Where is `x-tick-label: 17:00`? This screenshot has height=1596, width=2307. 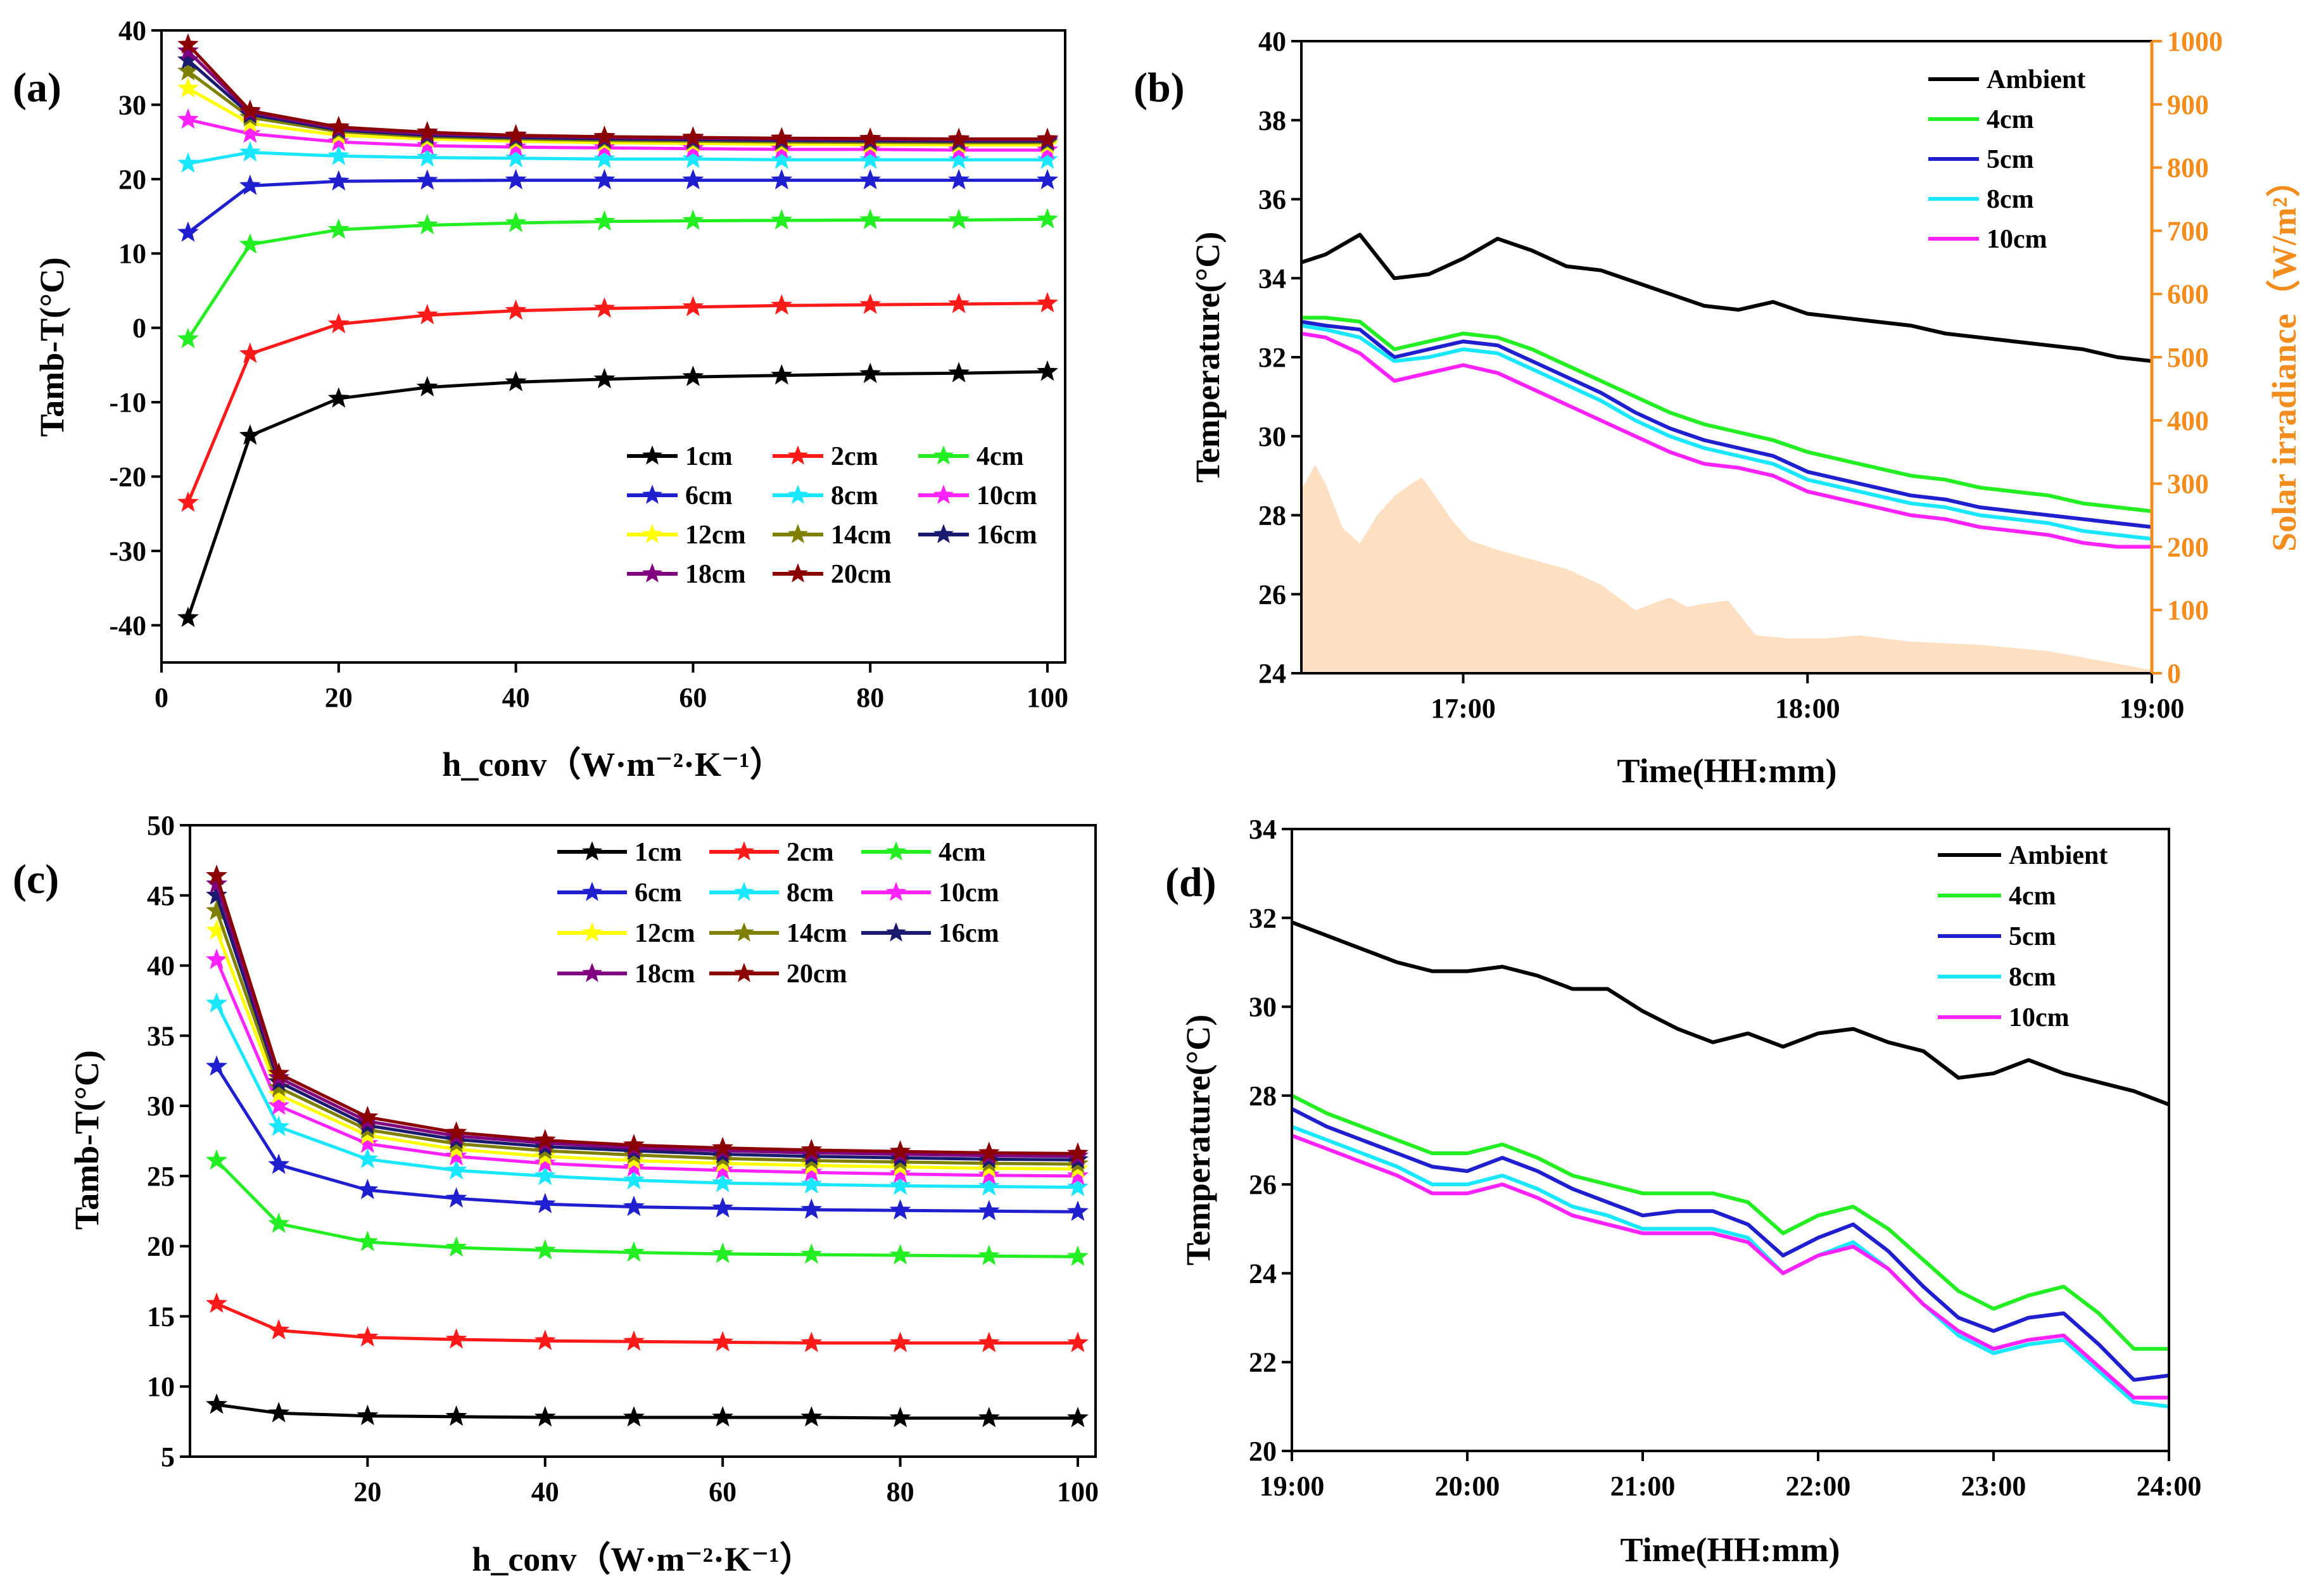 x-tick-label: 17:00 is located at coordinates (1464, 708).